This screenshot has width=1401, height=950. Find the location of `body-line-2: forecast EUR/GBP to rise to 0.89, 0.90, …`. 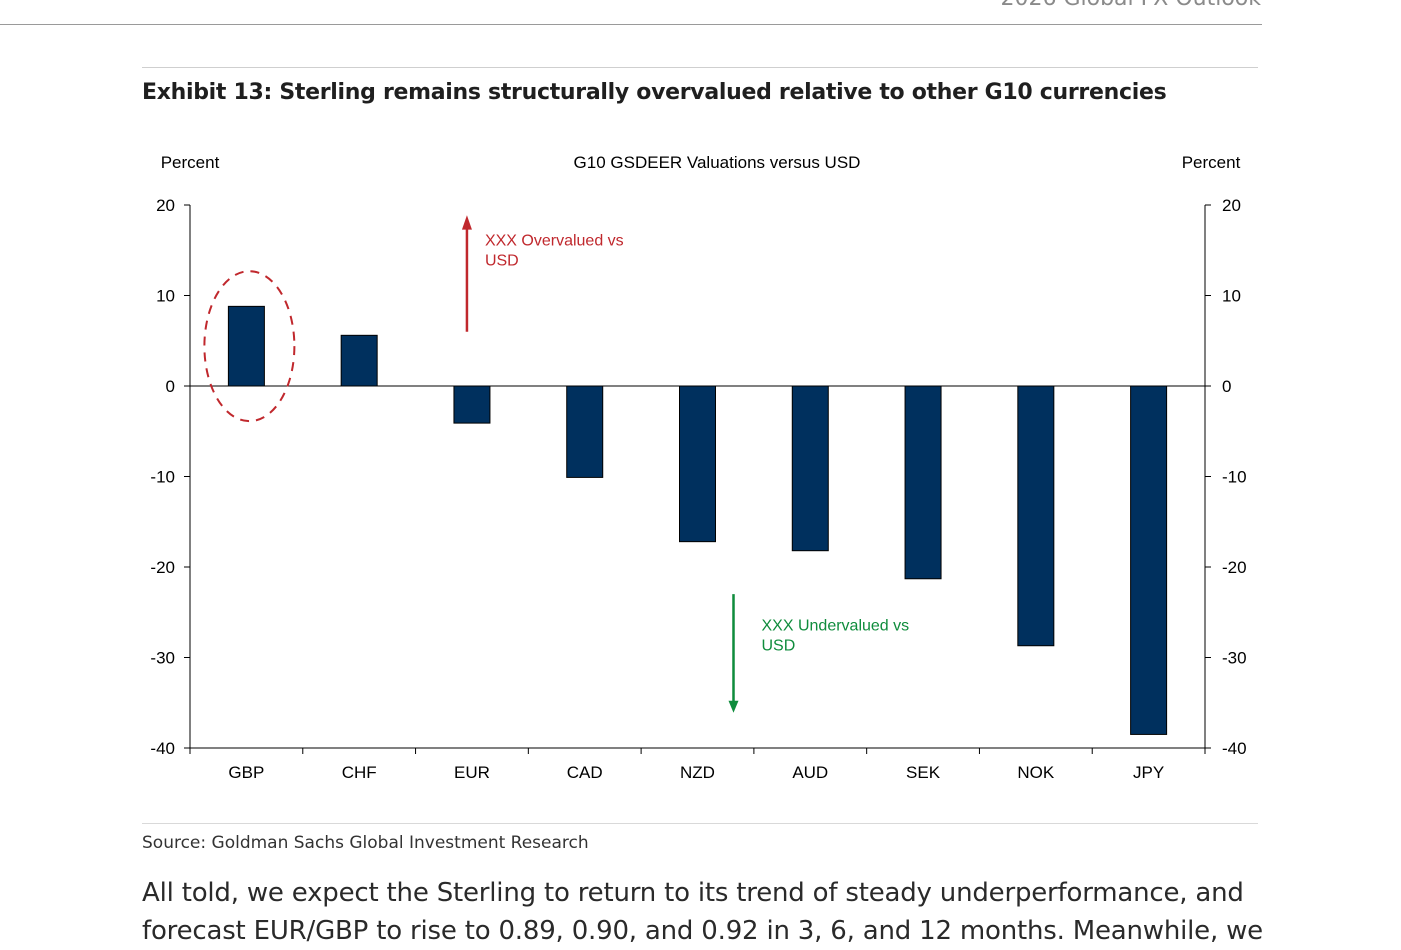

body-line-2: forecast EUR/GBP to rise to 0.89, 0.90, … is located at coordinates (702, 931).